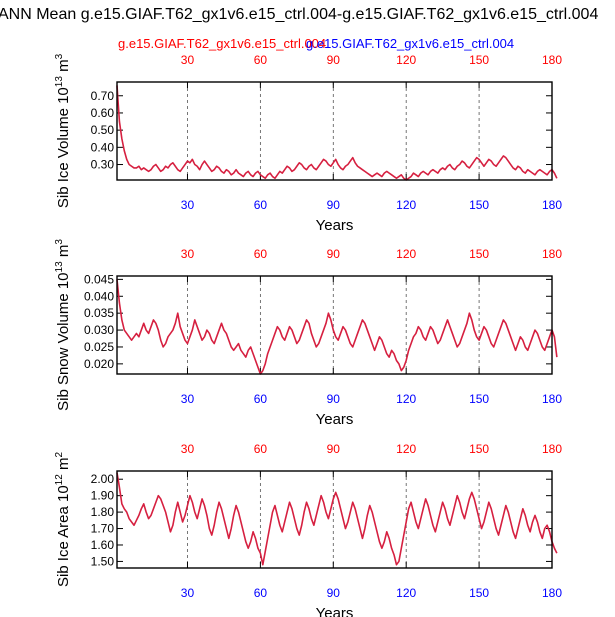 Image resolution: width=615 pixels, height=617 pixels. I want to click on ytick-label: 0.70, so click(103, 96).